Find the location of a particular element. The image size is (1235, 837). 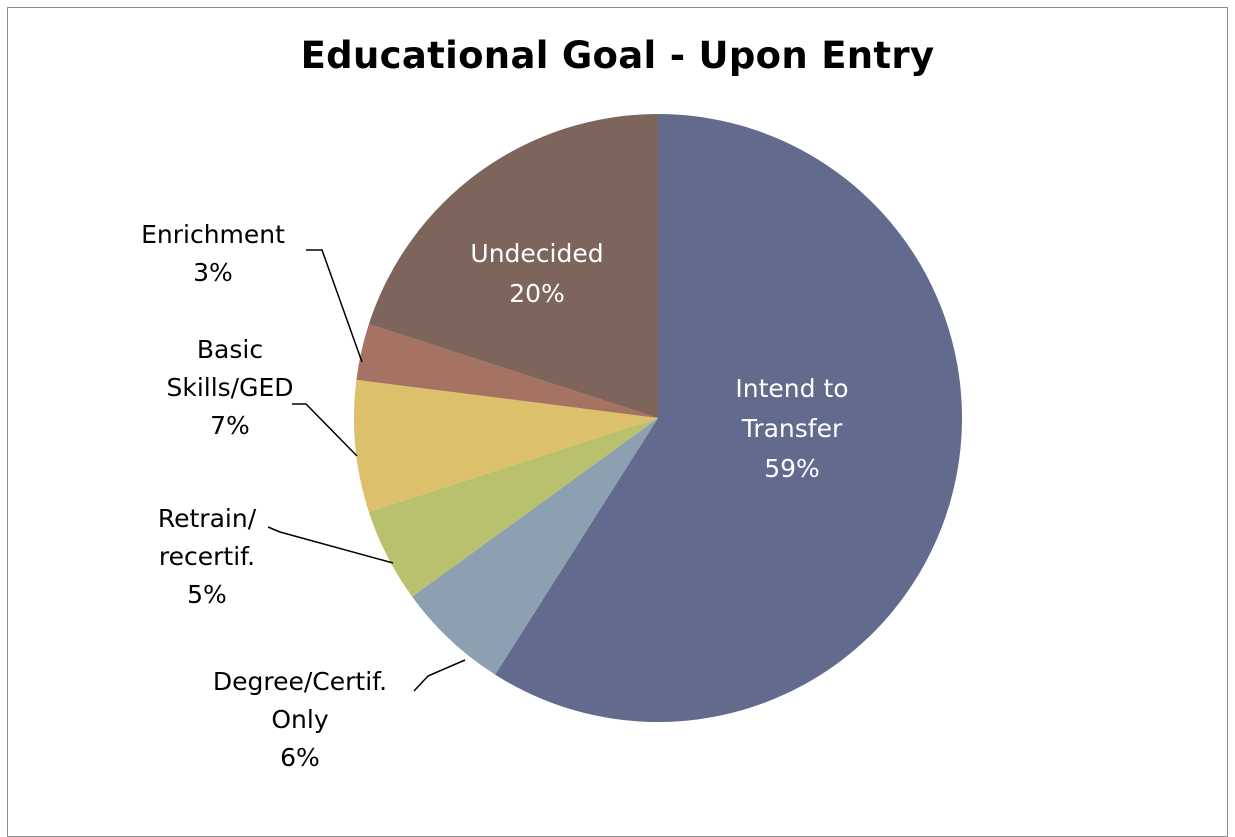

leader-line-basic-skills-ged is located at coordinates (325, 430).